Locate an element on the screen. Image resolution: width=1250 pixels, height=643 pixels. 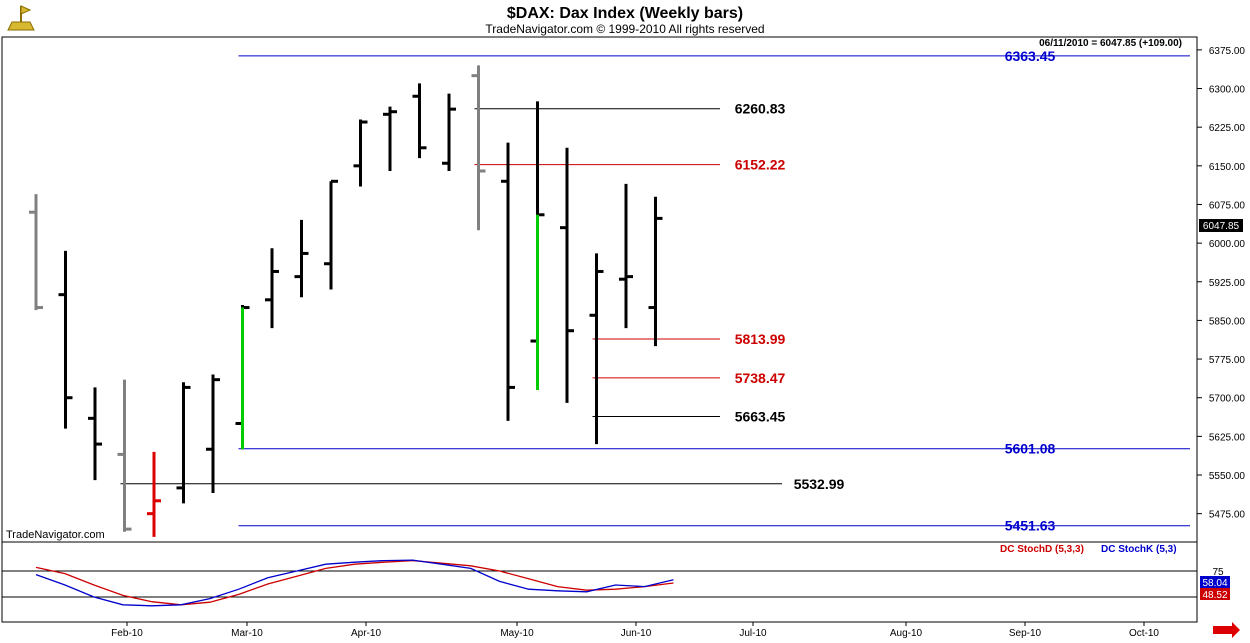
stoch-value-label: 48.52 is located at coordinates (1214, 595).